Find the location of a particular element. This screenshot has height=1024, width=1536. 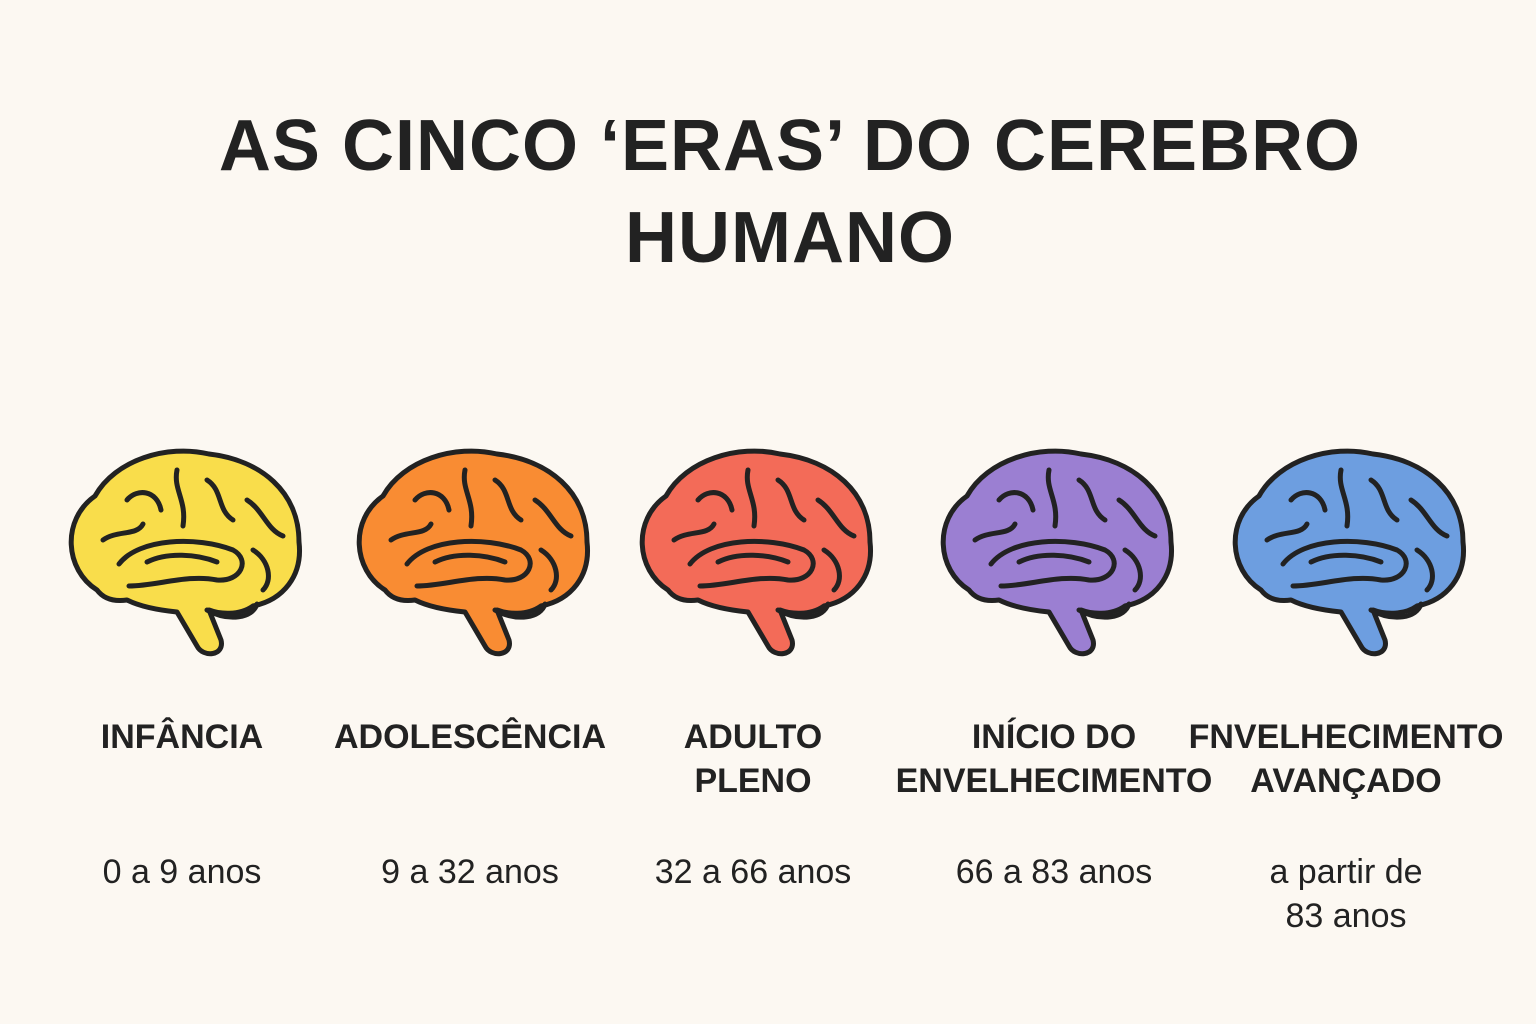

era: INÍCIO DO ENVELHECIMENTO 66 a 83 anos is located at coordinates (1054, 665).